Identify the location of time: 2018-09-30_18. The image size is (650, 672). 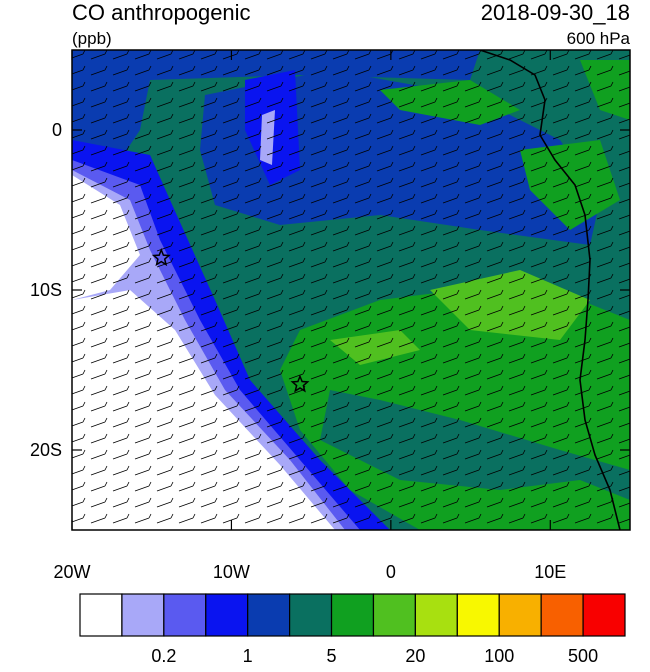
(555, 12).